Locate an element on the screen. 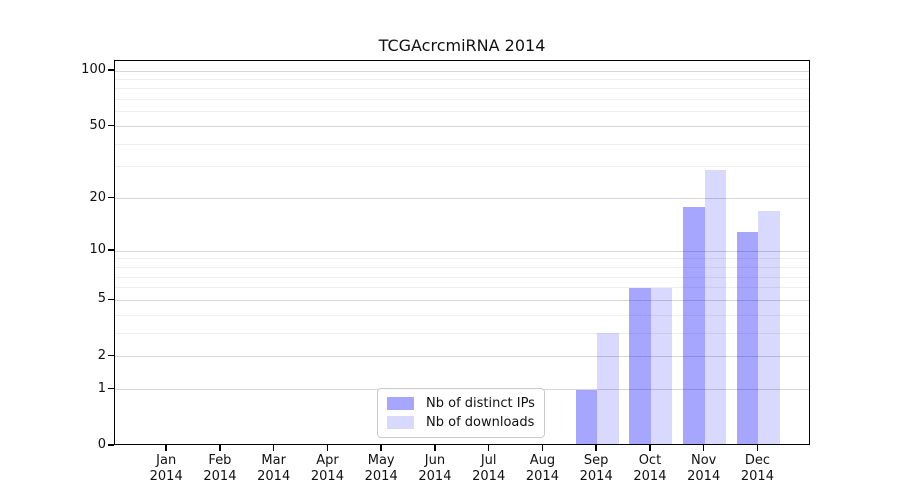  legend-swatch-downloads is located at coordinates (400, 422).